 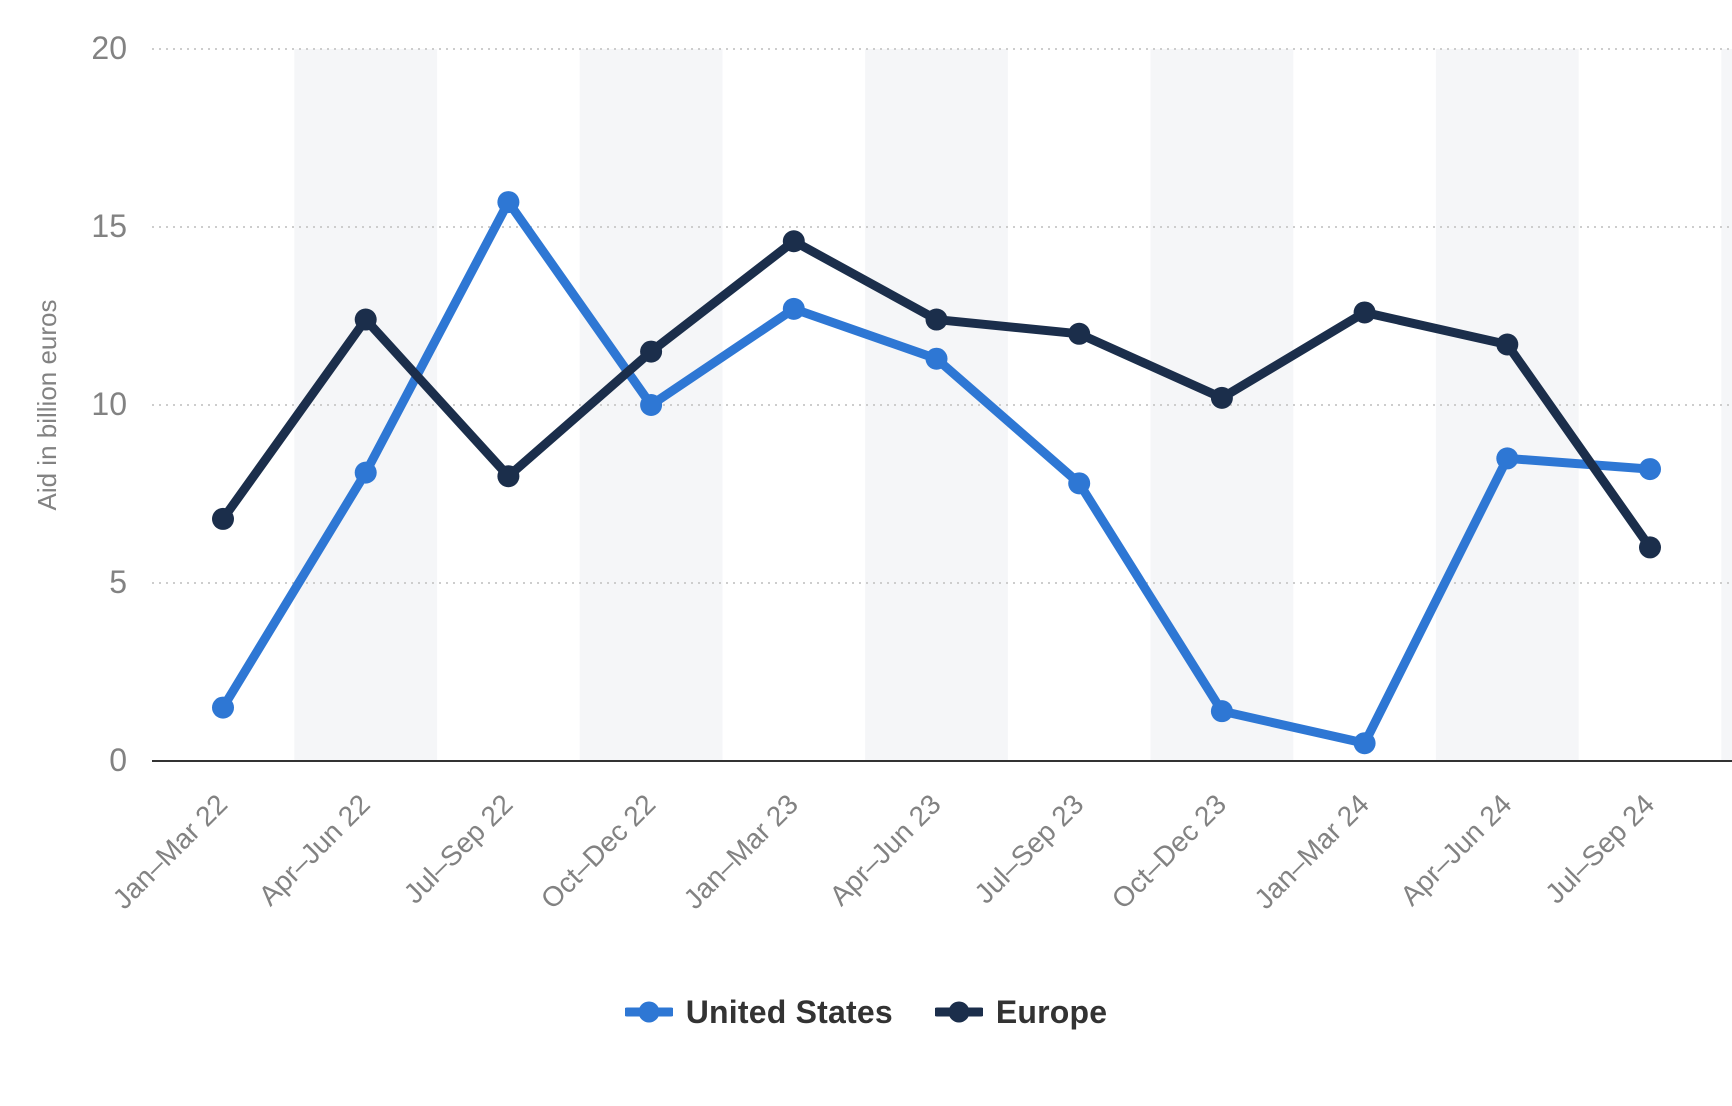 I want to click on y-tick-label: 15, so click(x=109, y=226).